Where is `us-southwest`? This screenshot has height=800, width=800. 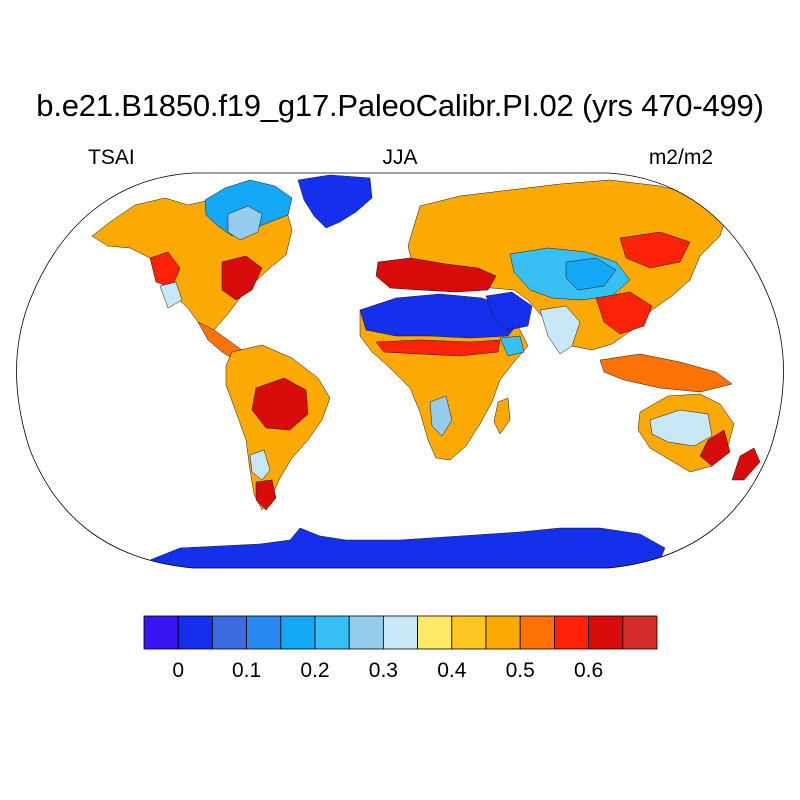
us-southwest is located at coordinates (171, 295).